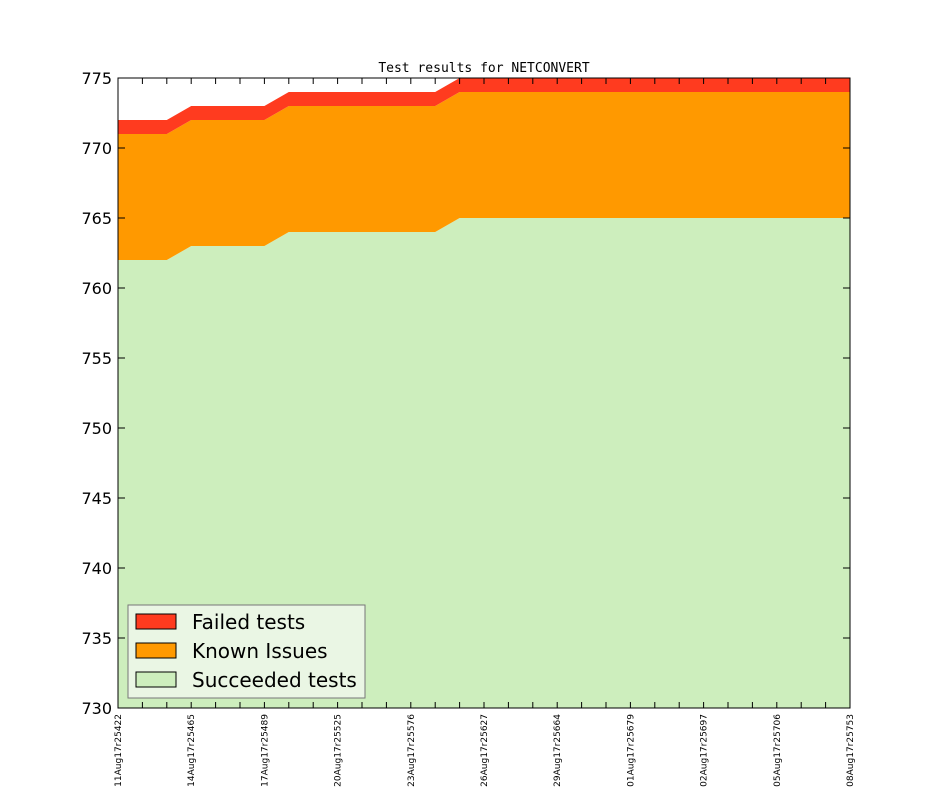 The width and height of the screenshot is (944, 787). Describe the element at coordinates (96, 358) in the screenshot. I see `y-tick-label: 755` at that location.